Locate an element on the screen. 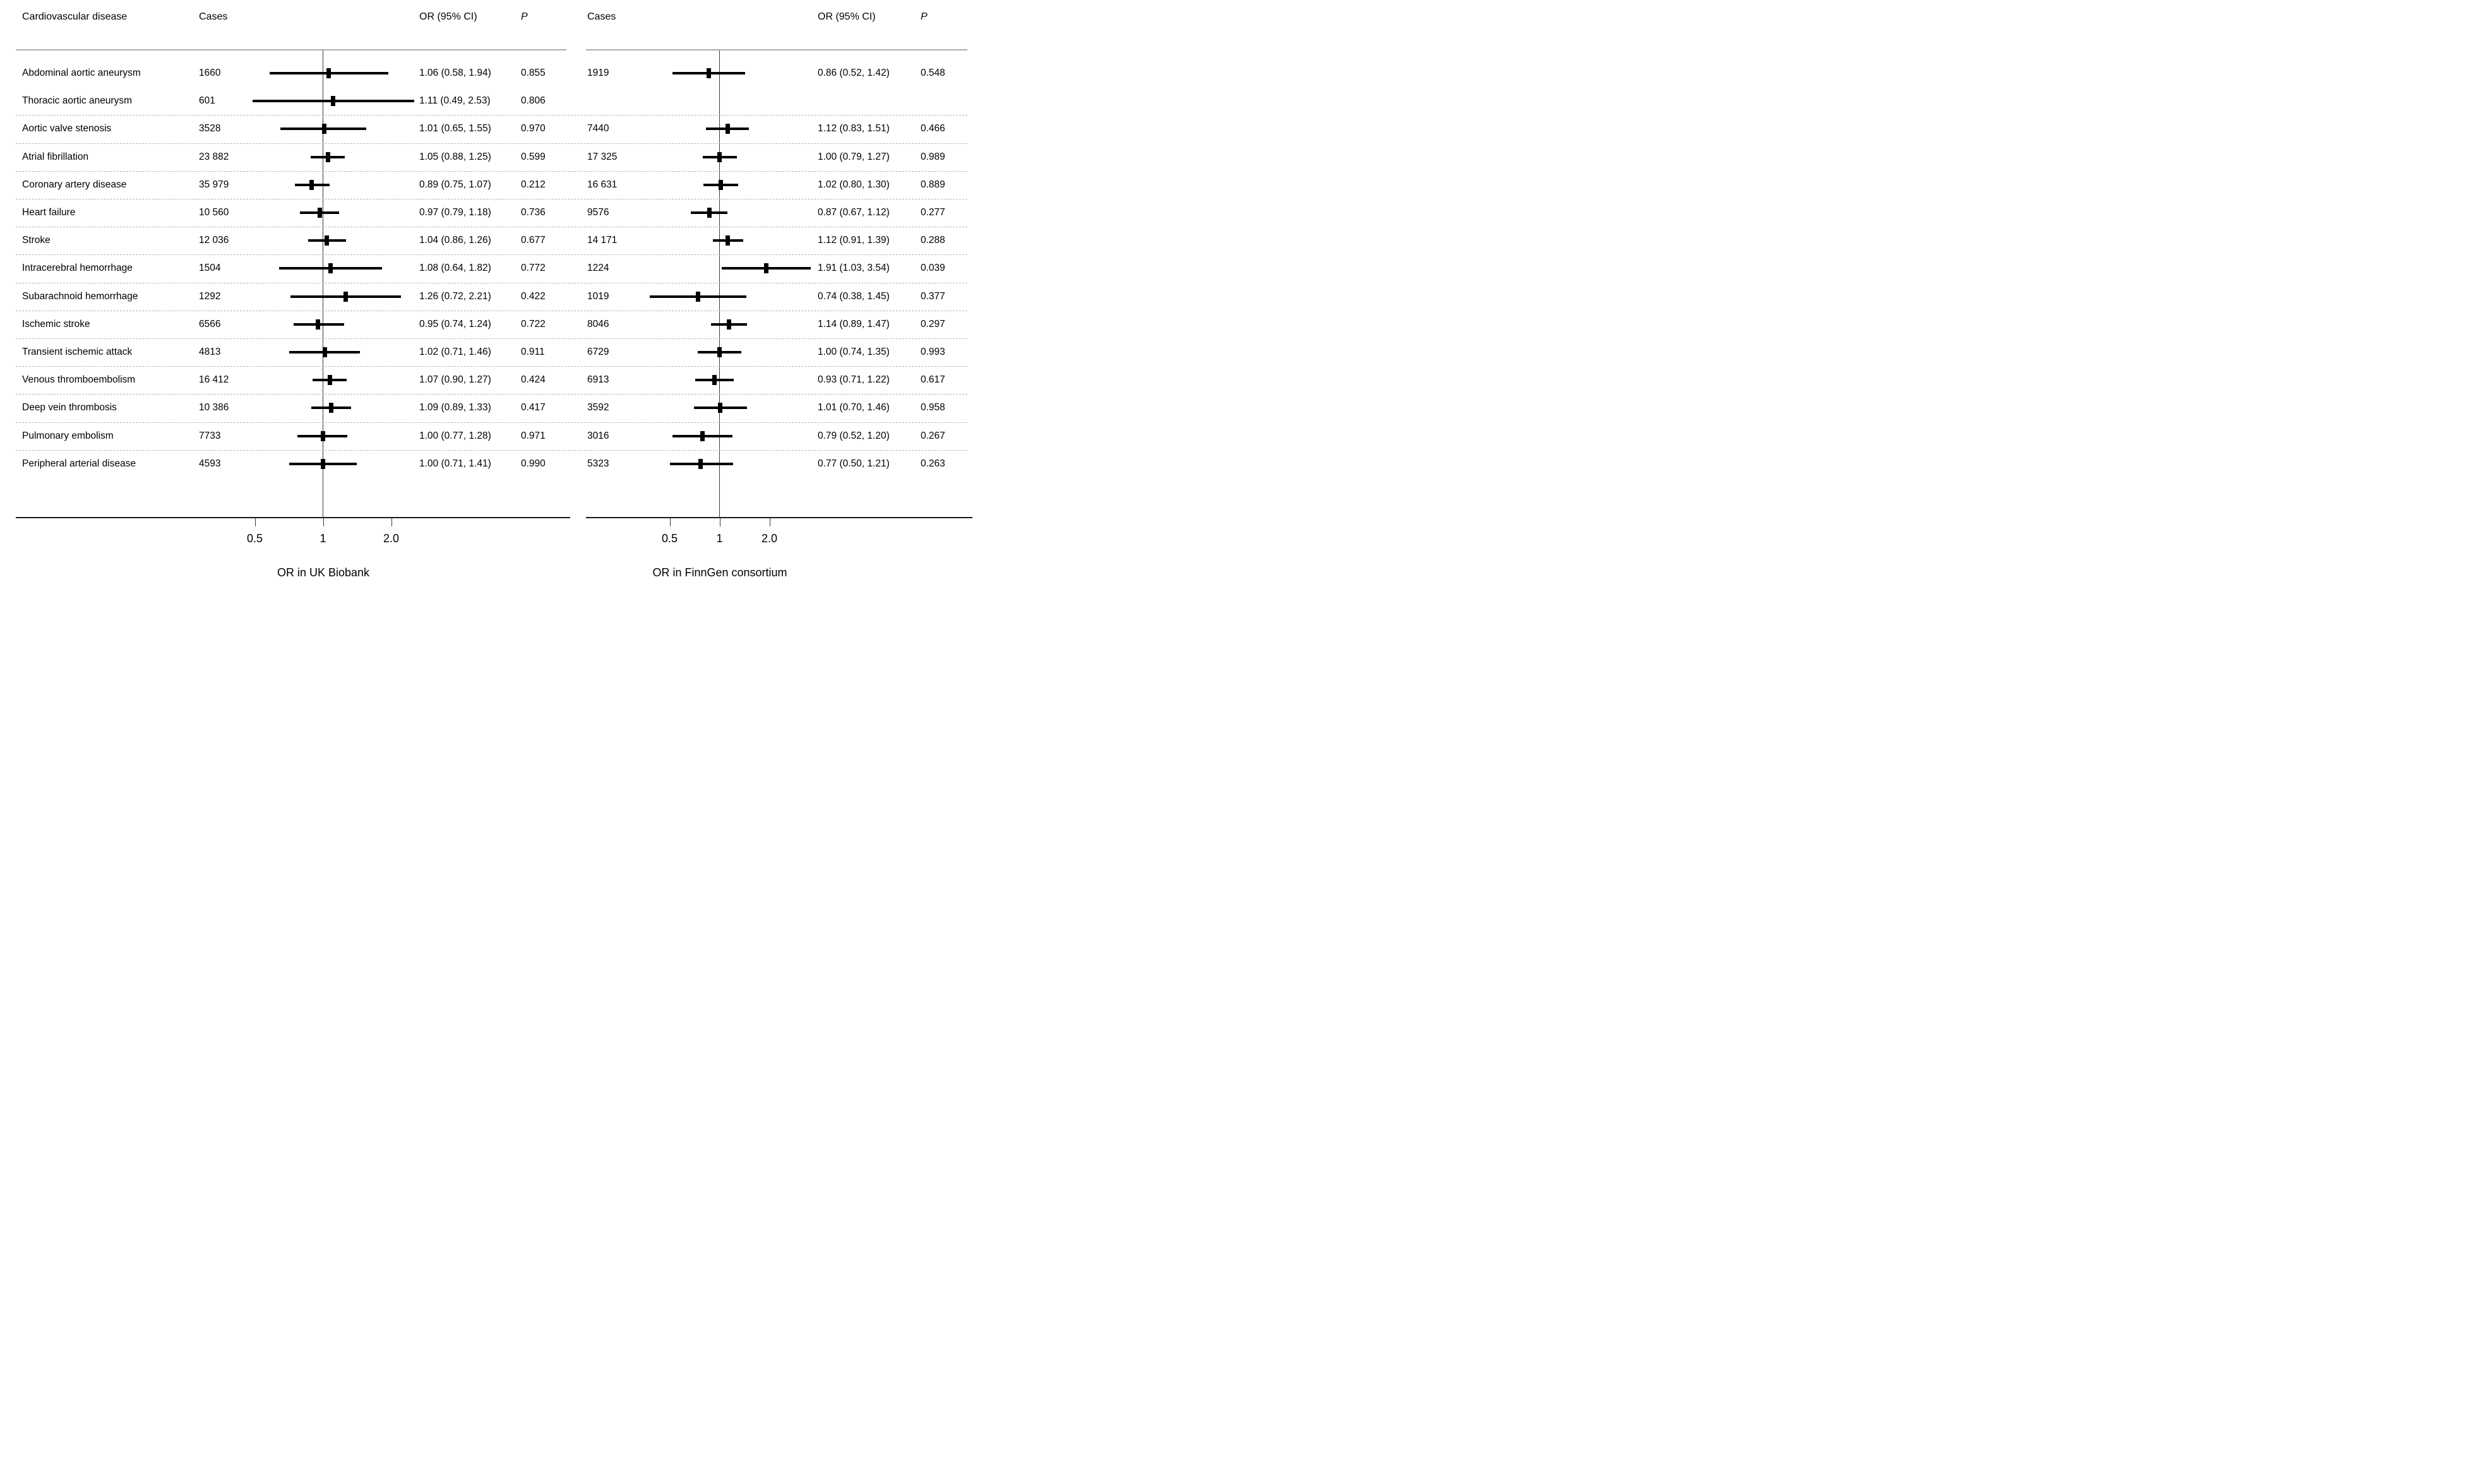 This screenshot has width=2467, height=1484. header-rule-right is located at coordinates (776, 49).